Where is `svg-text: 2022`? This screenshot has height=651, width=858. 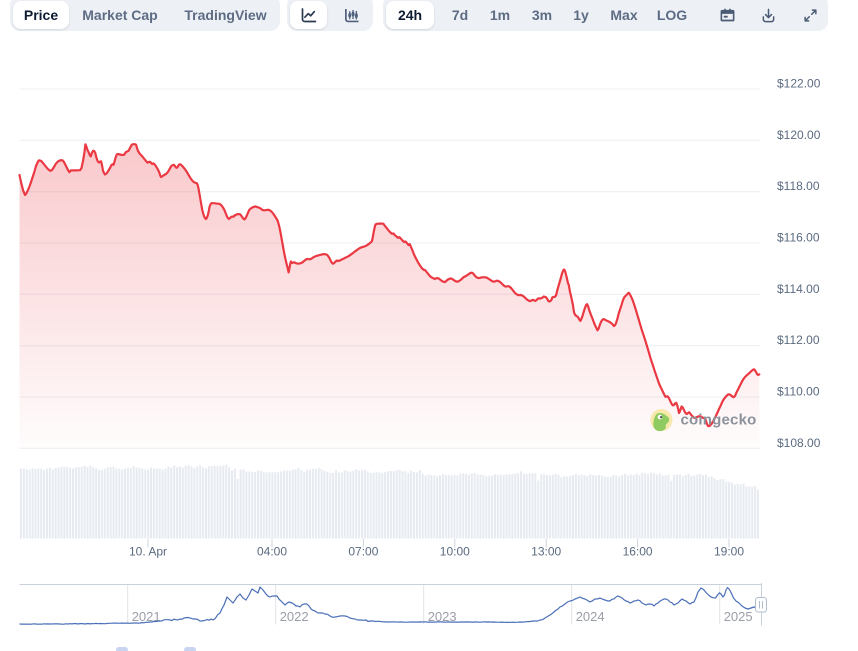 svg-text: 2022 is located at coordinates (294, 616).